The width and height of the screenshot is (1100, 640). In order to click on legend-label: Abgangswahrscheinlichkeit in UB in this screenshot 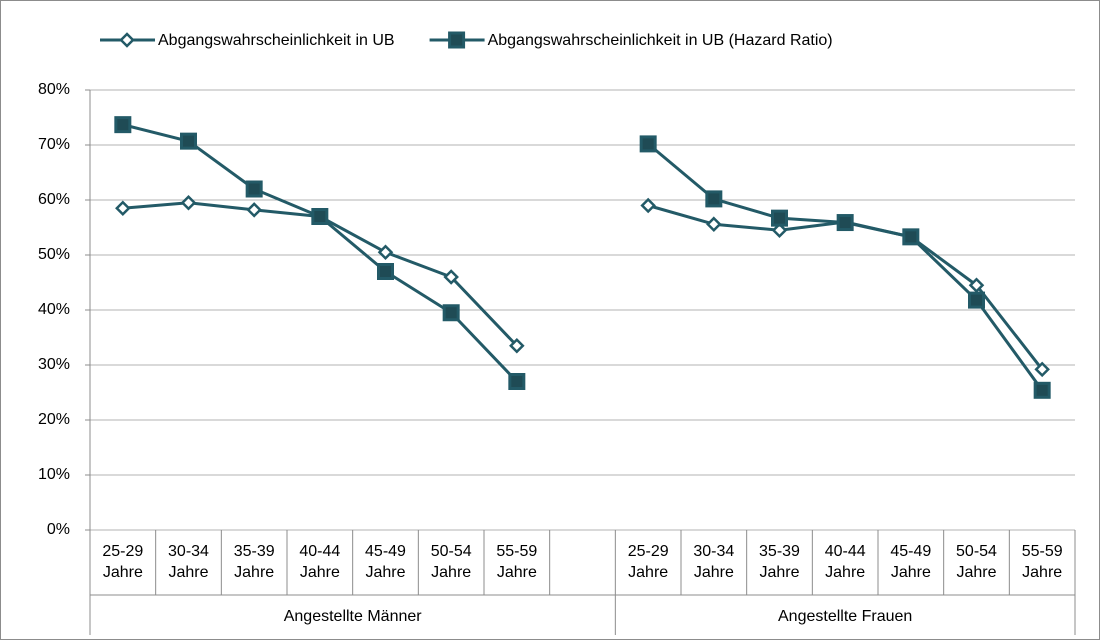, I will do `click(276, 40)`.